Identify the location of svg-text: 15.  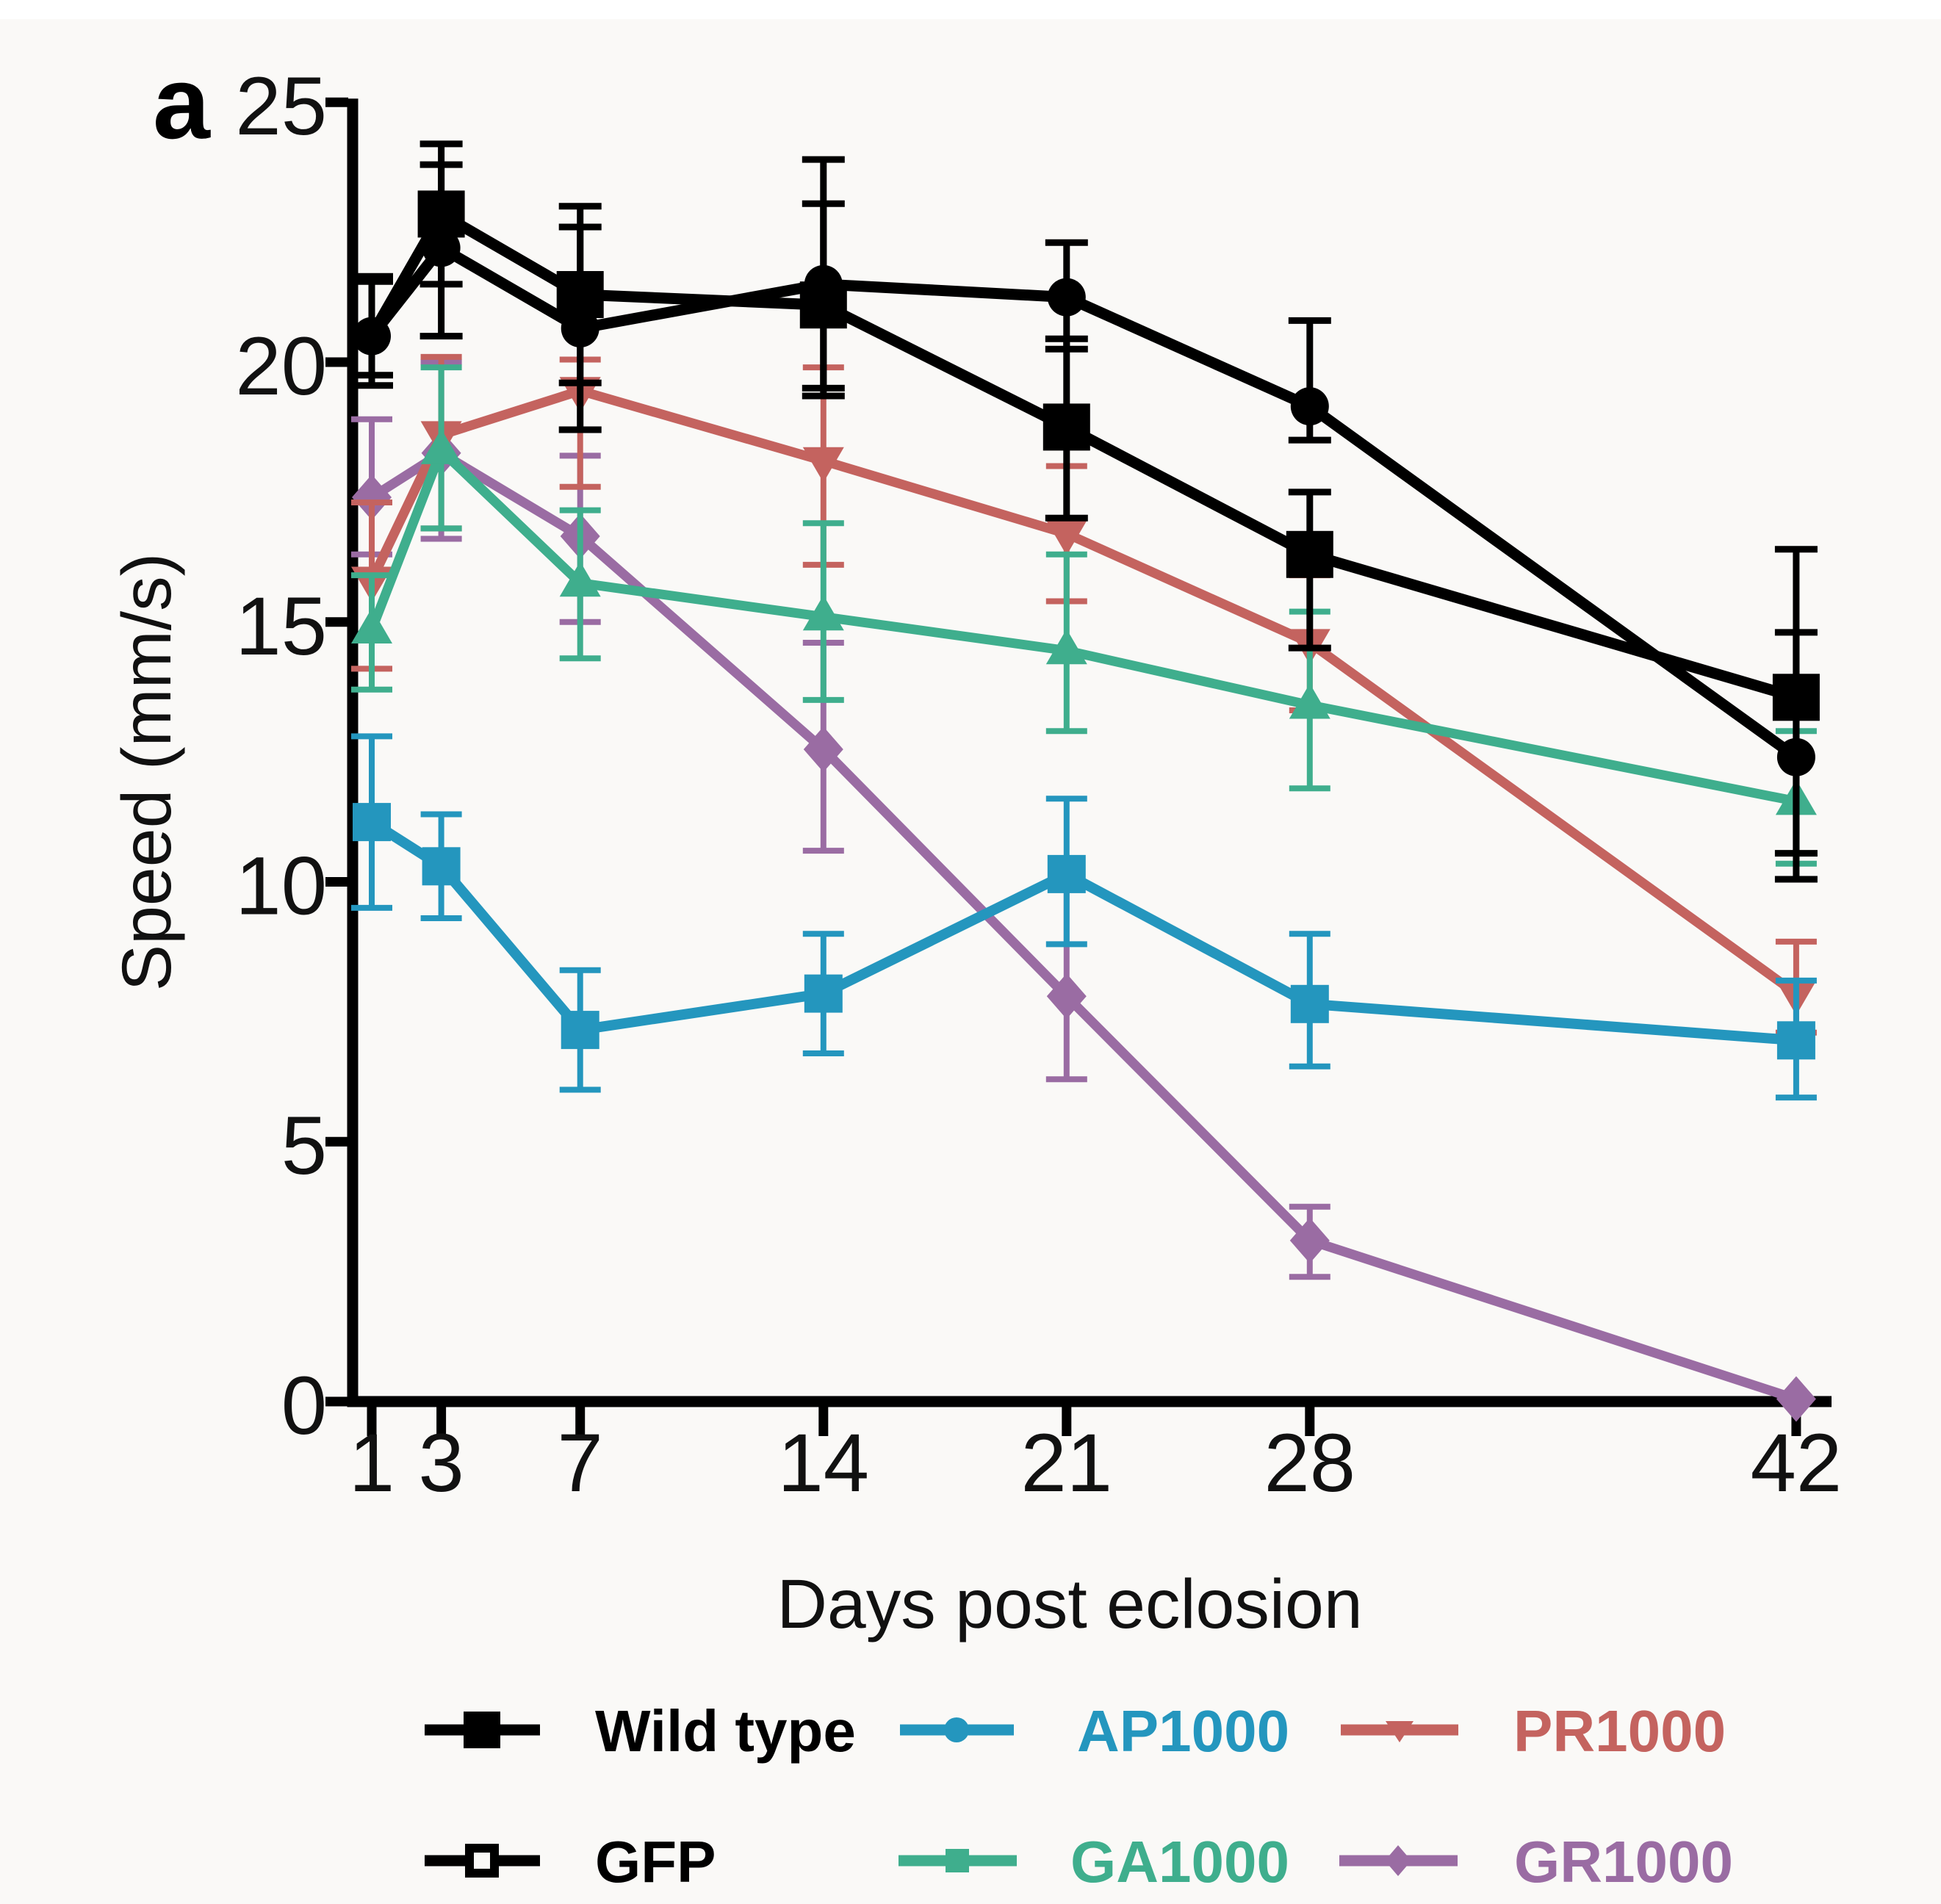
(281, 626).